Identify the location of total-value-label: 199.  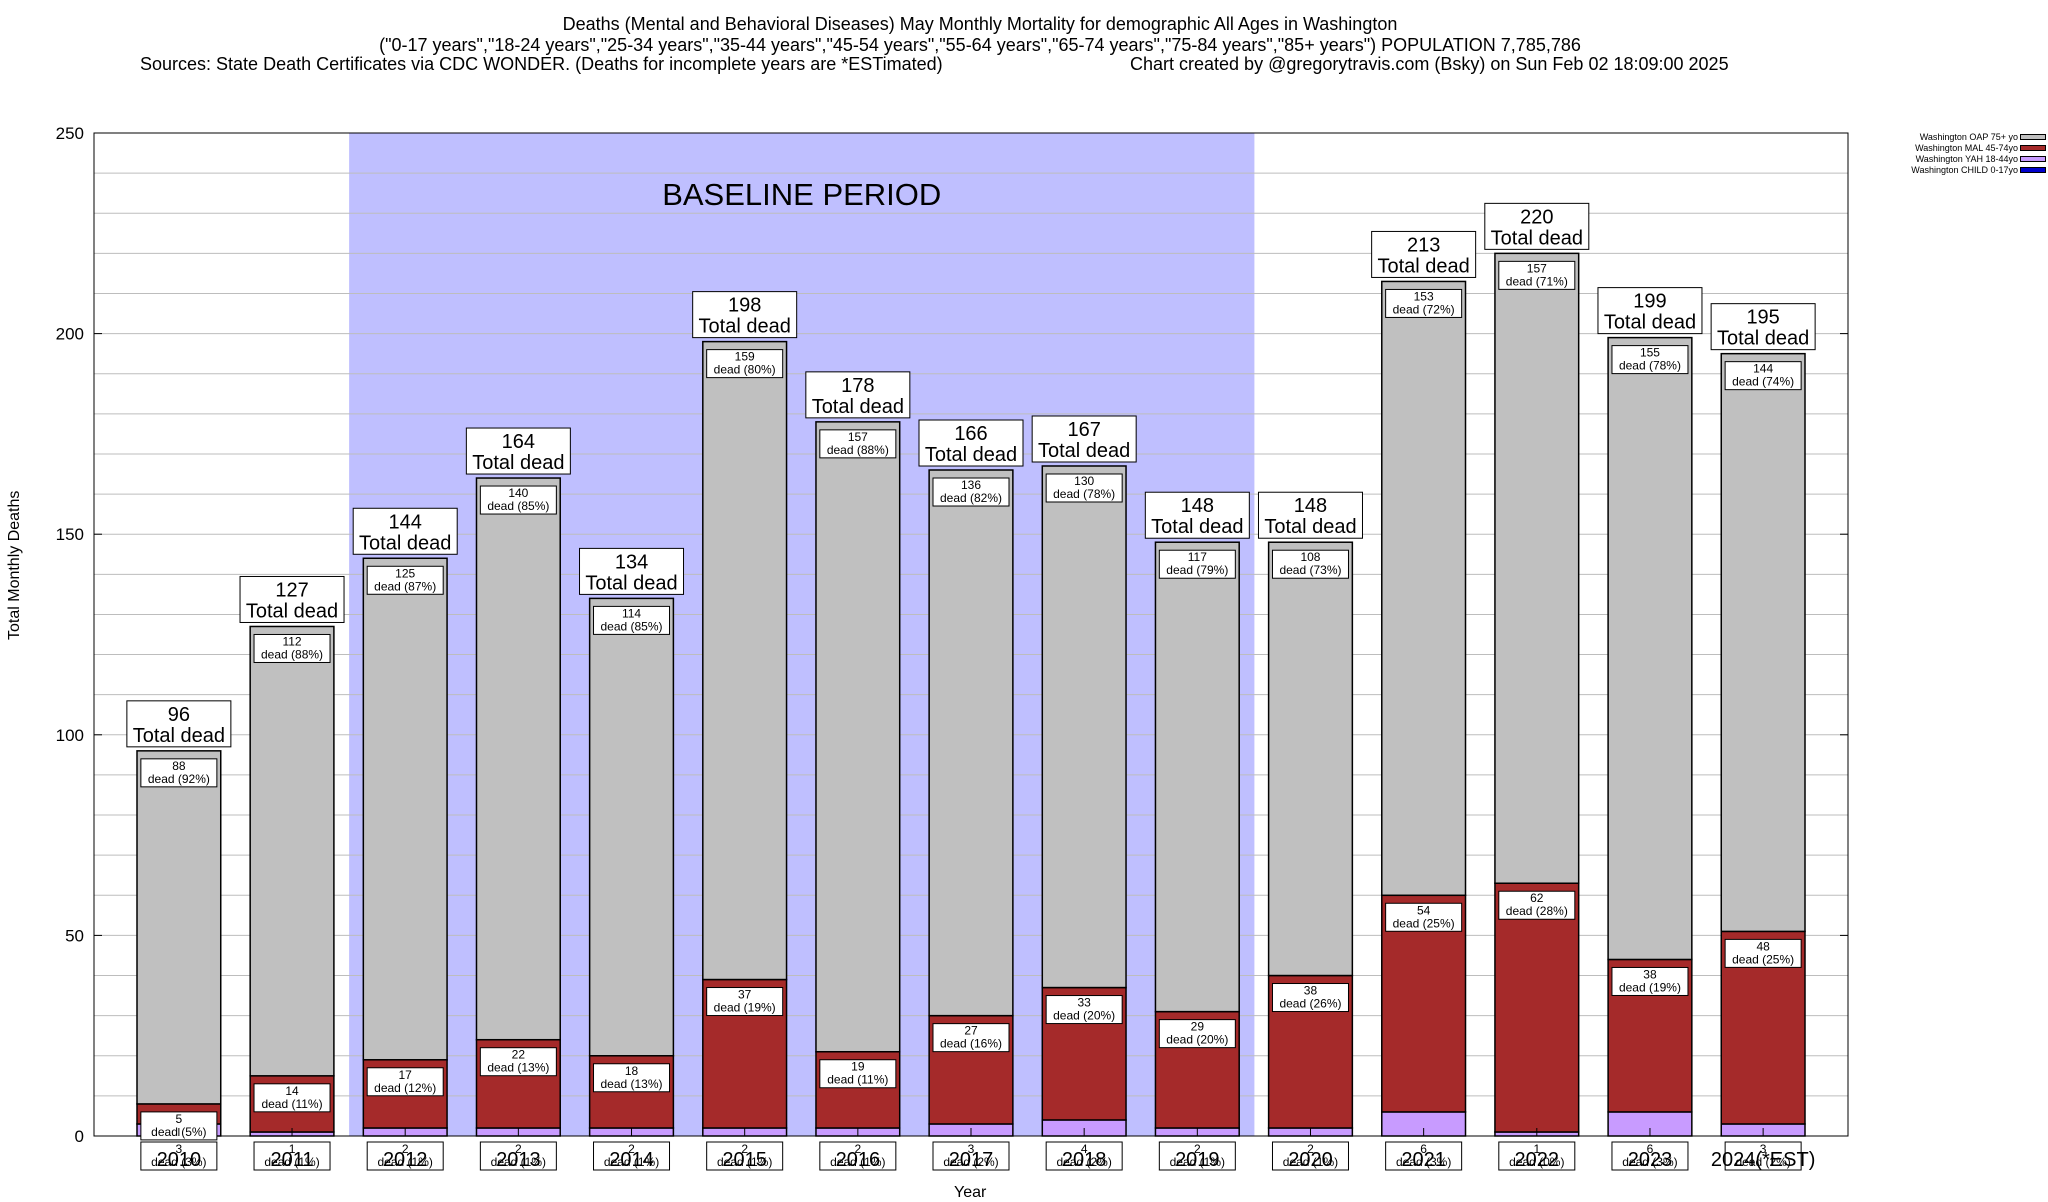
(1649, 302).